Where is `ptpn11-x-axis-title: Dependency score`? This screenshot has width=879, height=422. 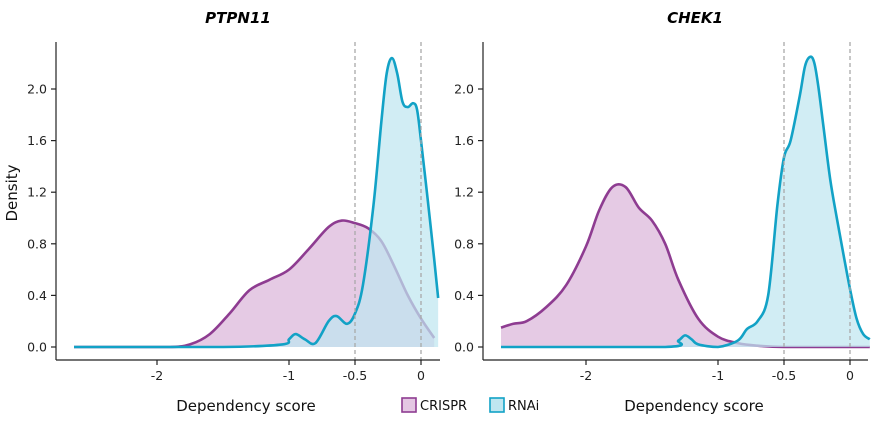
ptpn11-x-axis-title: Dependency score is located at coordinates (246, 406).